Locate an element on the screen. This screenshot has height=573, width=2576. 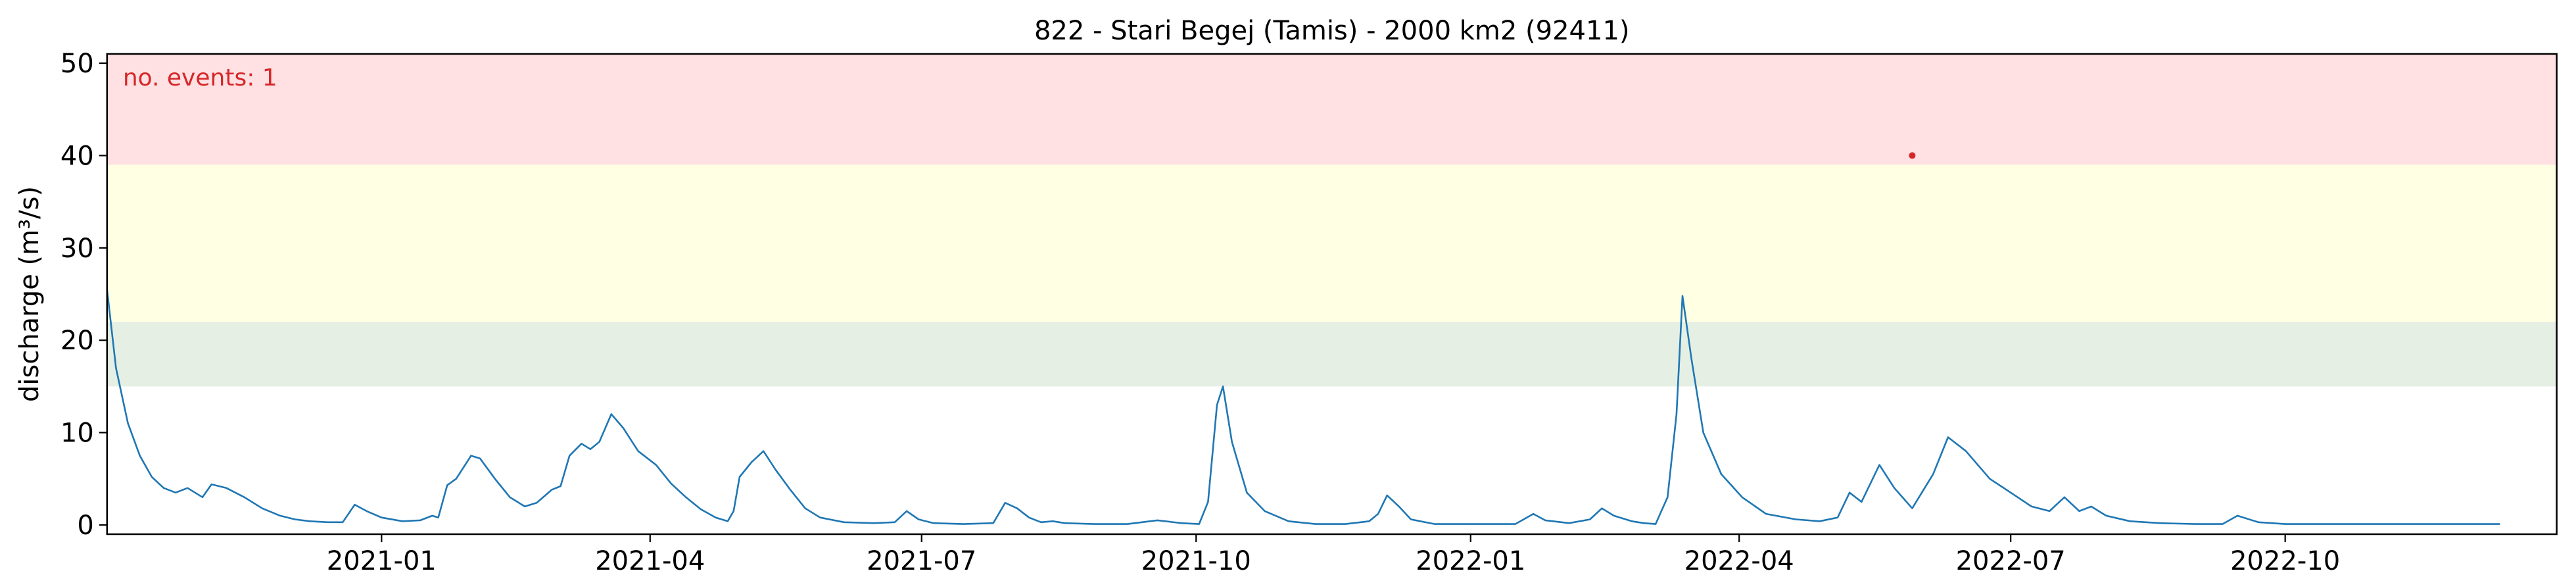
x-tick-label: 2021-07 is located at coordinates (922, 559).